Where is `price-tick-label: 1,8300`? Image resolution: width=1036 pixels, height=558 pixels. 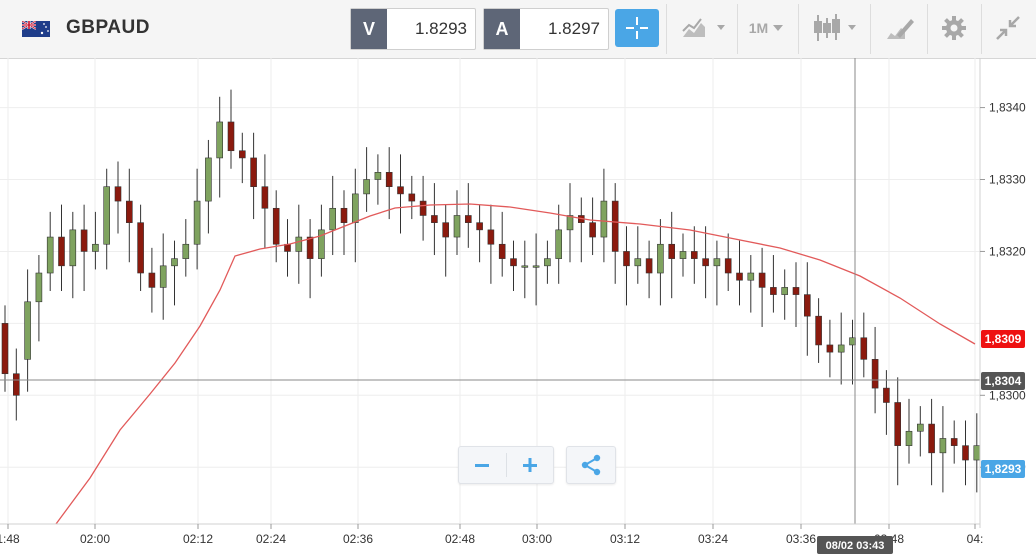
price-tick-label: 1,8300 is located at coordinates (1007, 395).